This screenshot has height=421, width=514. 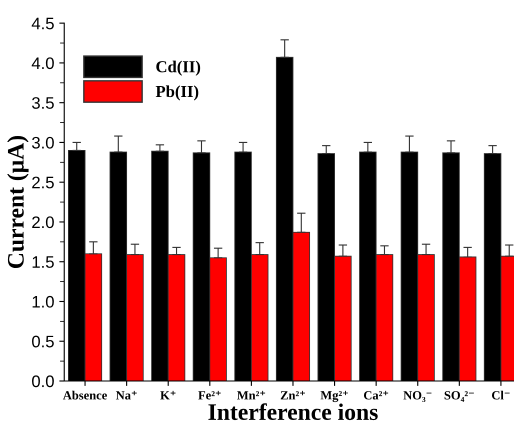 What do you see at coordinates (43, 63) in the screenshot?
I see `y-tick-label: 4.0` at bounding box center [43, 63].